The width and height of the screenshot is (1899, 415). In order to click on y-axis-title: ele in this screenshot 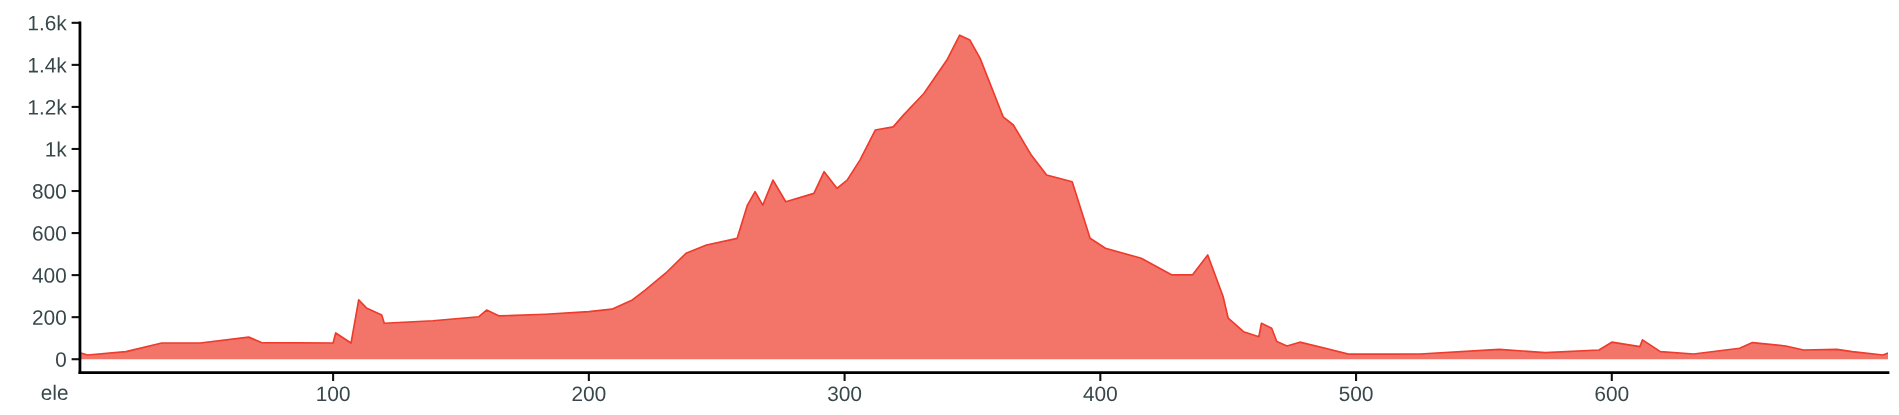, I will do `click(54, 392)`.